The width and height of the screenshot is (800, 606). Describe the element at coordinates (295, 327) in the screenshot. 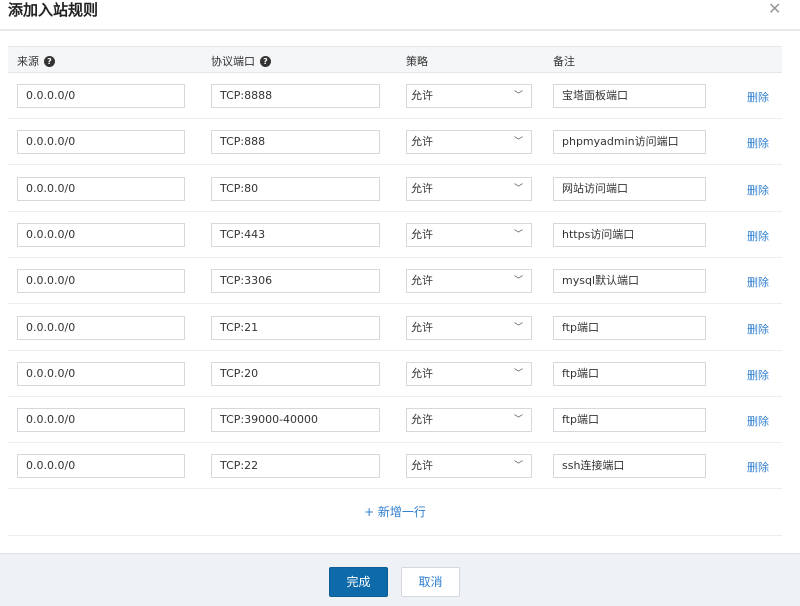

I see `port-input: TCP:21` at that location.